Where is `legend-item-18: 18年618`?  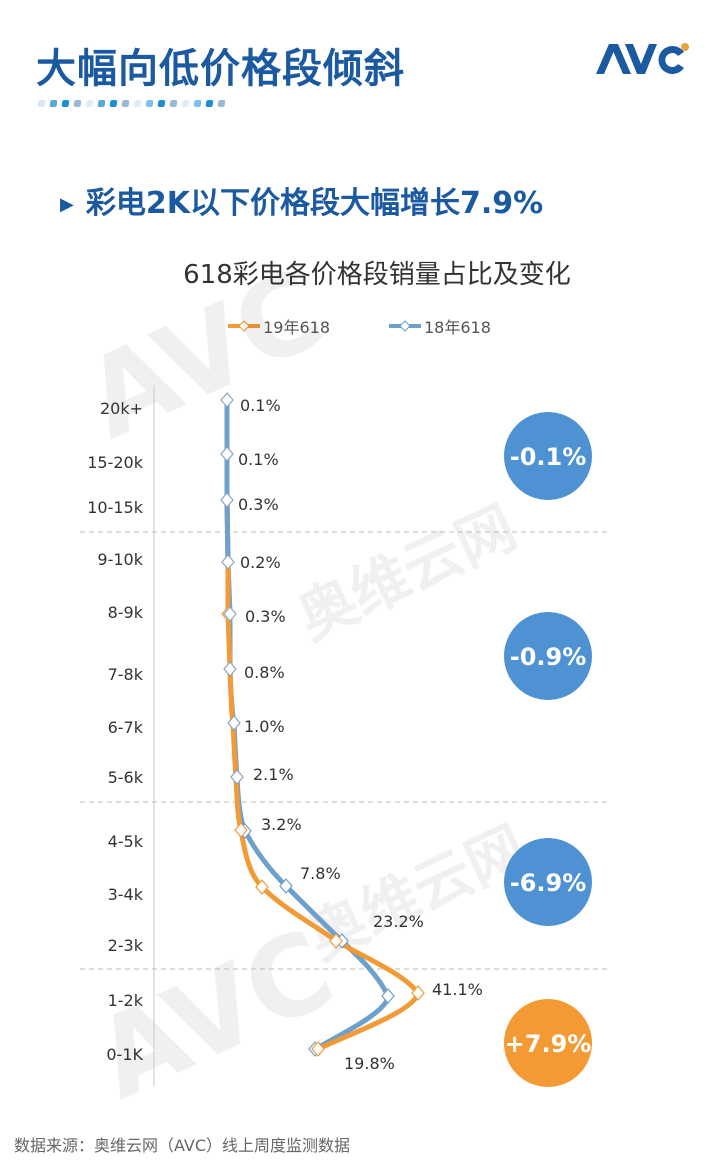
legend-item-18: 18年618 is located at coordinates (439, 326).